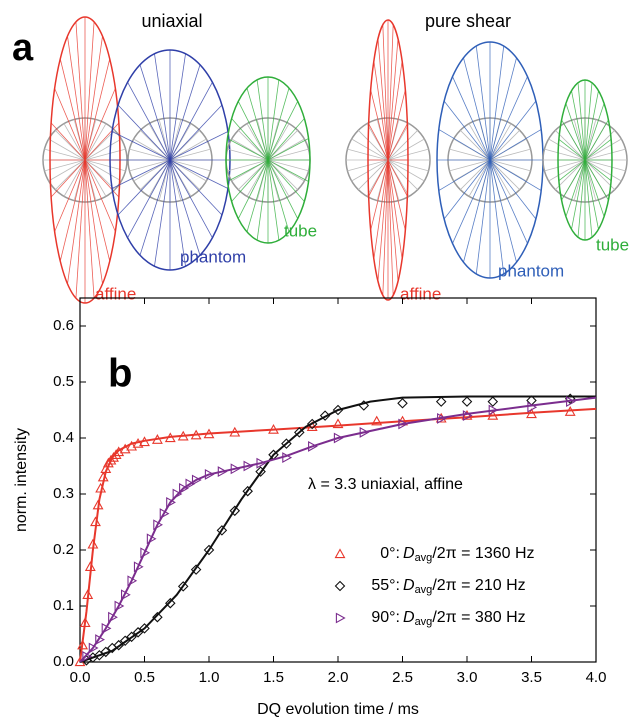 The width and height of the screenshot is (639, 720). What do you see at coordinates (120, 374) in the screenshot?
I see `panel-label: b` at bounding box center [120, 374].